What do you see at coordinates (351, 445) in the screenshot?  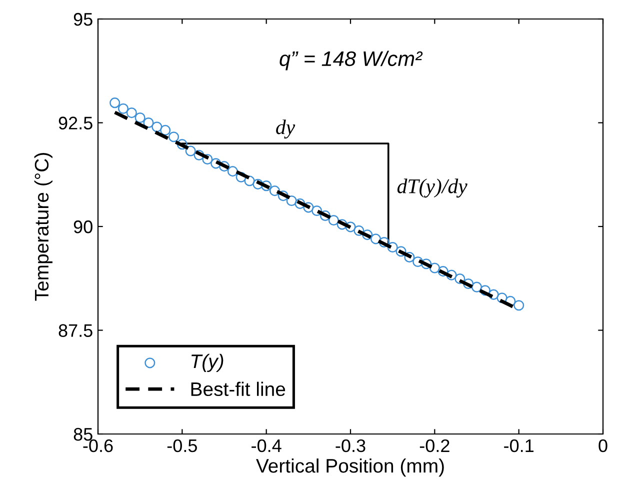 I see `x-tick-label: -0.3` at bounding box center [351, 445].